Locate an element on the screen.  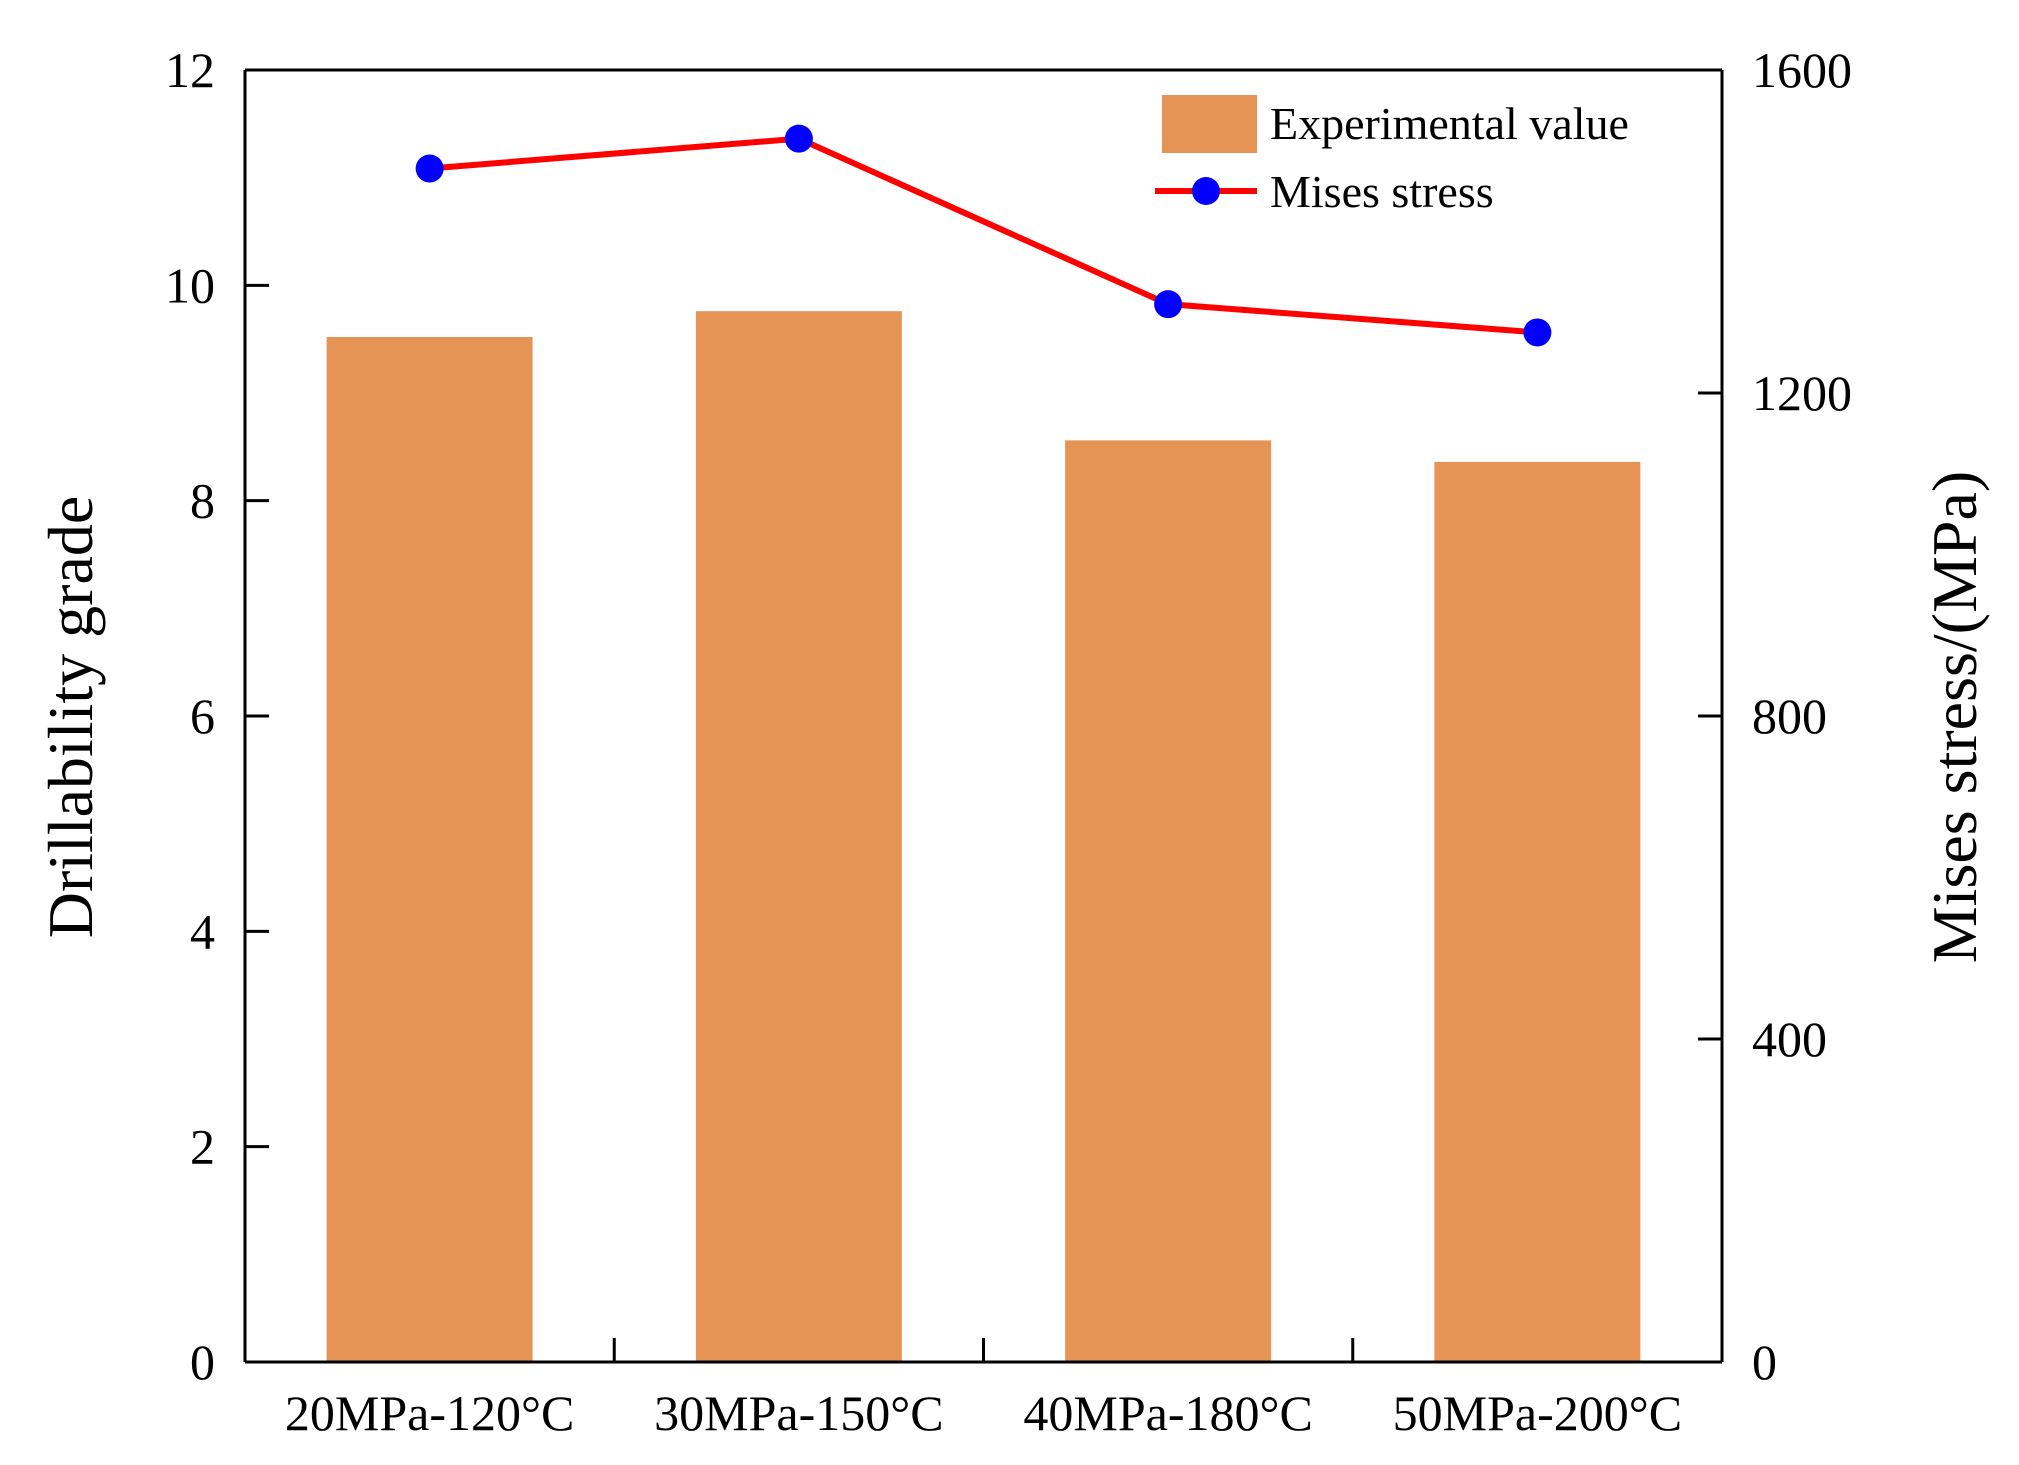
y-tick-label: 4 is located at coordinates (202, 931).